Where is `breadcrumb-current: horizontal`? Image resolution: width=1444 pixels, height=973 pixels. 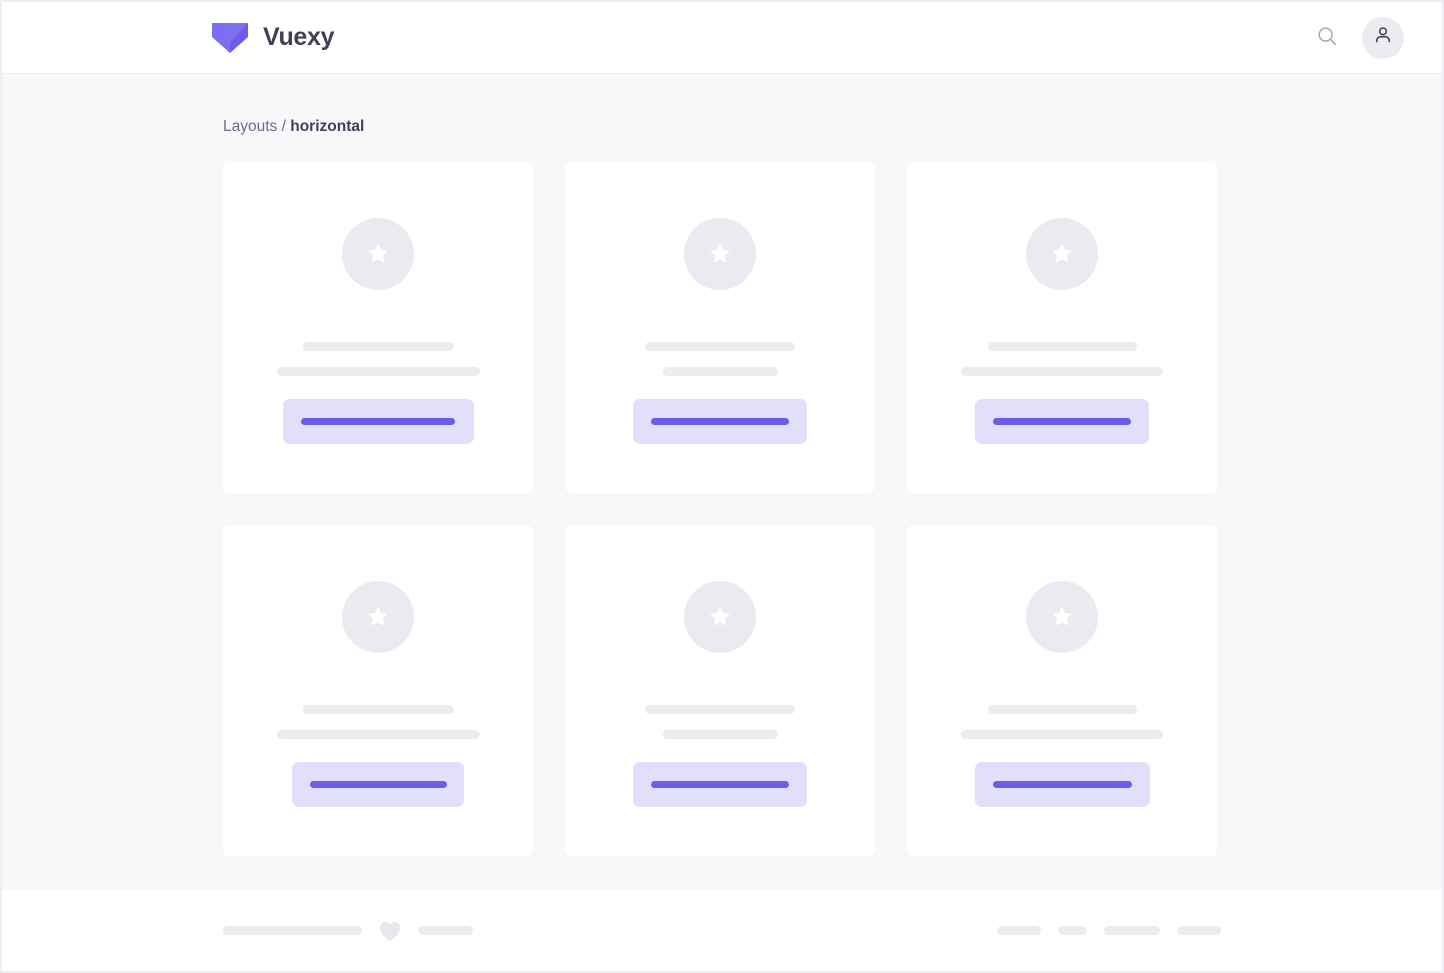
breadcrumb-current: horizontal is located at coordinates (327, 126).